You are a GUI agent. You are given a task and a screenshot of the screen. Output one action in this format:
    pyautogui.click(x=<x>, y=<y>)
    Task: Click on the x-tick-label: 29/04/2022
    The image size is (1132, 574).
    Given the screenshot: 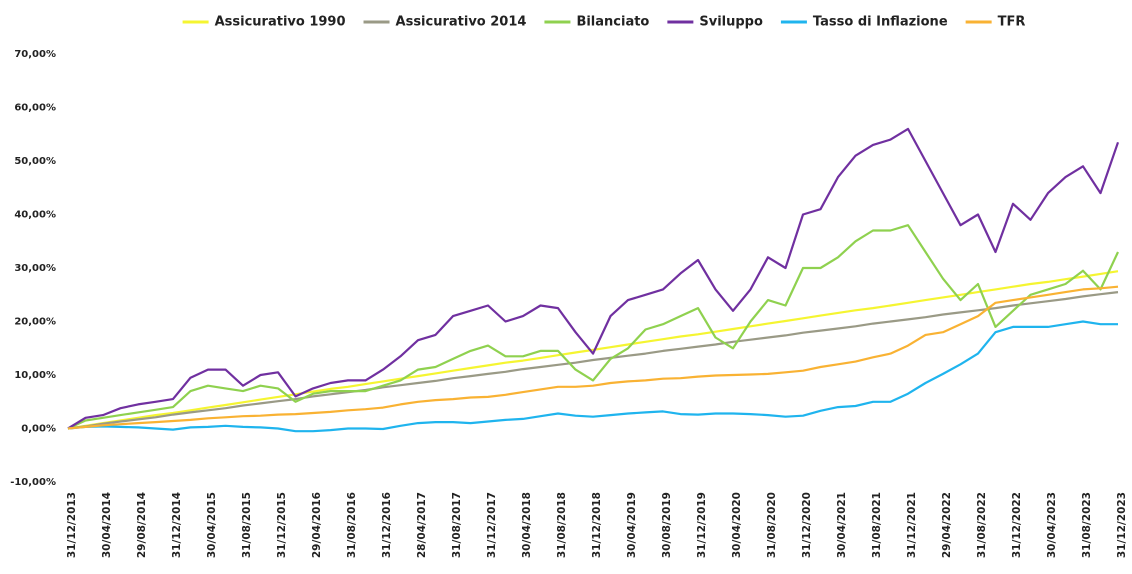 What is the action you would take?
    pyautogui.click(x=947, y=525)
    